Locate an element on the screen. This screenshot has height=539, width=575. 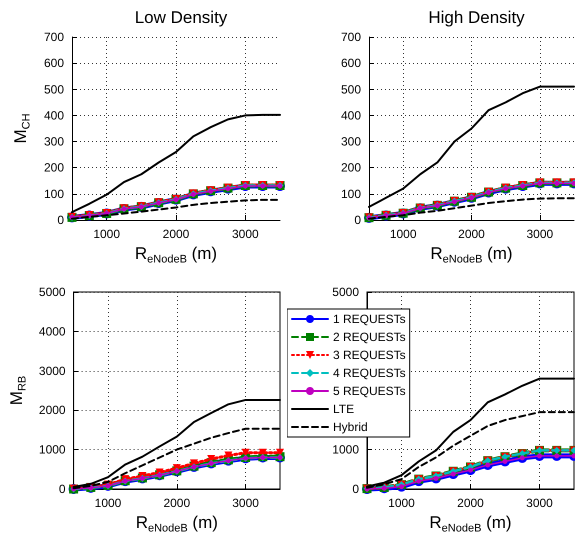
legend-label: Hybrid is located at coordinates (350, 427).